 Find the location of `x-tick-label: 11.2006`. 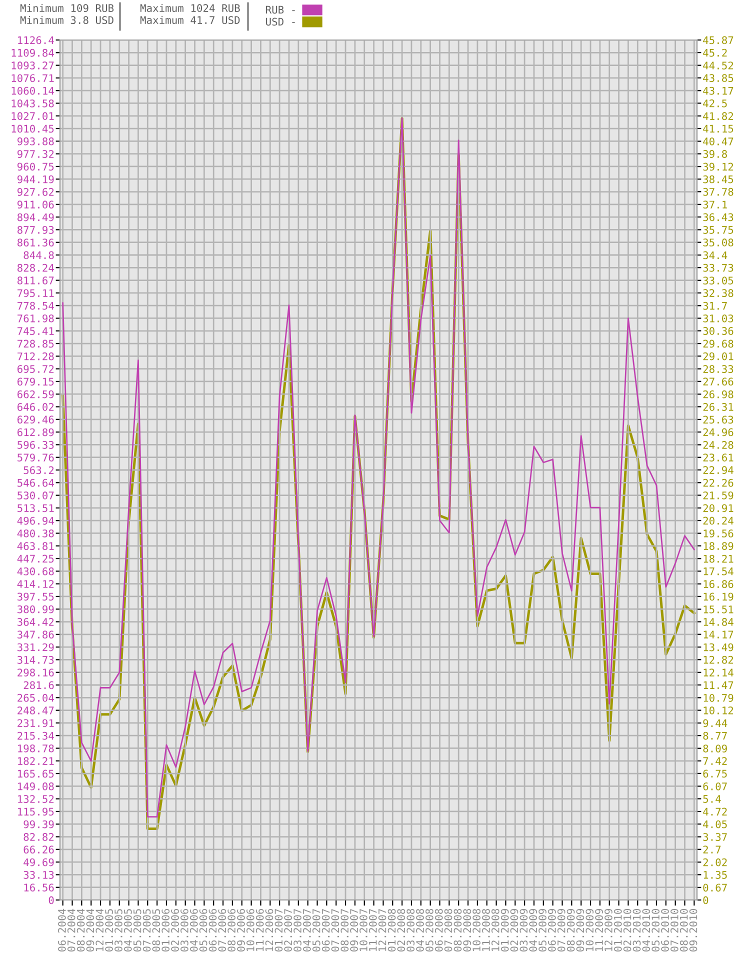

x-tick-label: 11.2006 is located at coordinates (260, 930).